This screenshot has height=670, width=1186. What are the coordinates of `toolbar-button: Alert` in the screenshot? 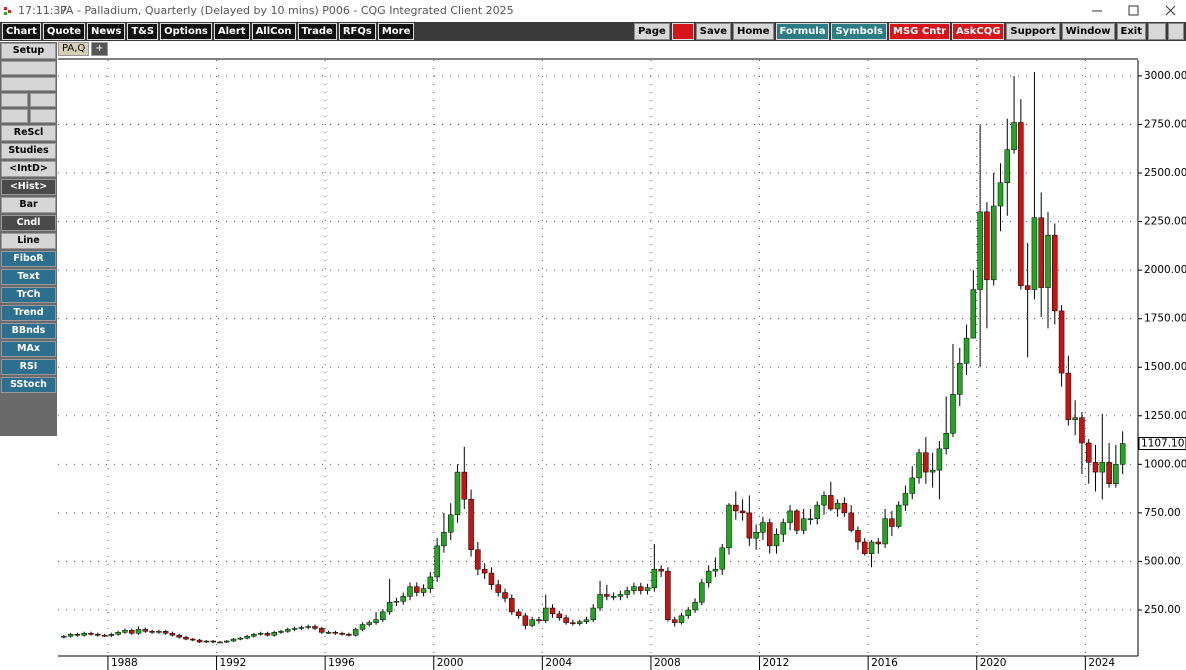 It's located at (231, 31).